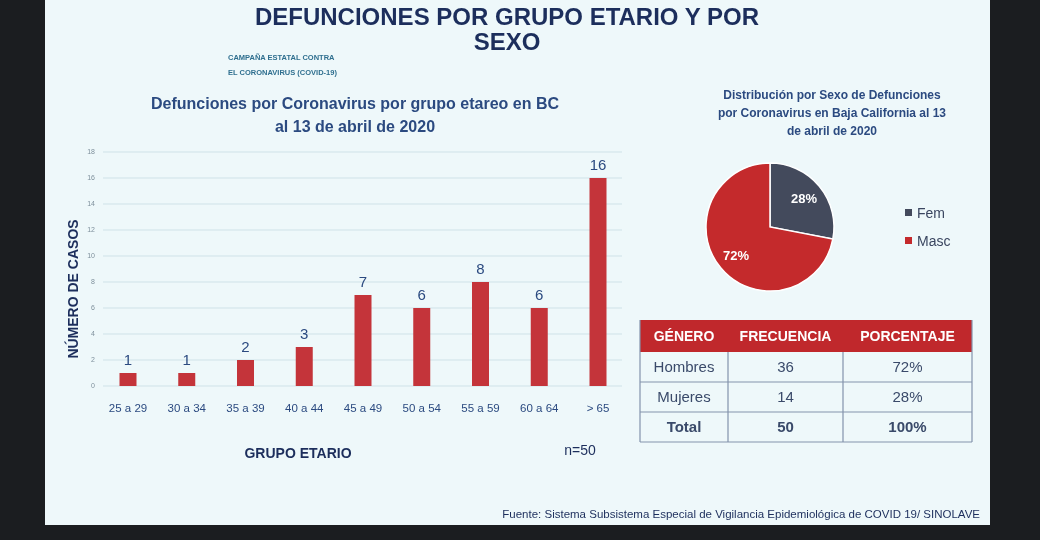  Describe the element at coordinates (304, 333) in the screenshot. I see `data-label: 3` at that location.